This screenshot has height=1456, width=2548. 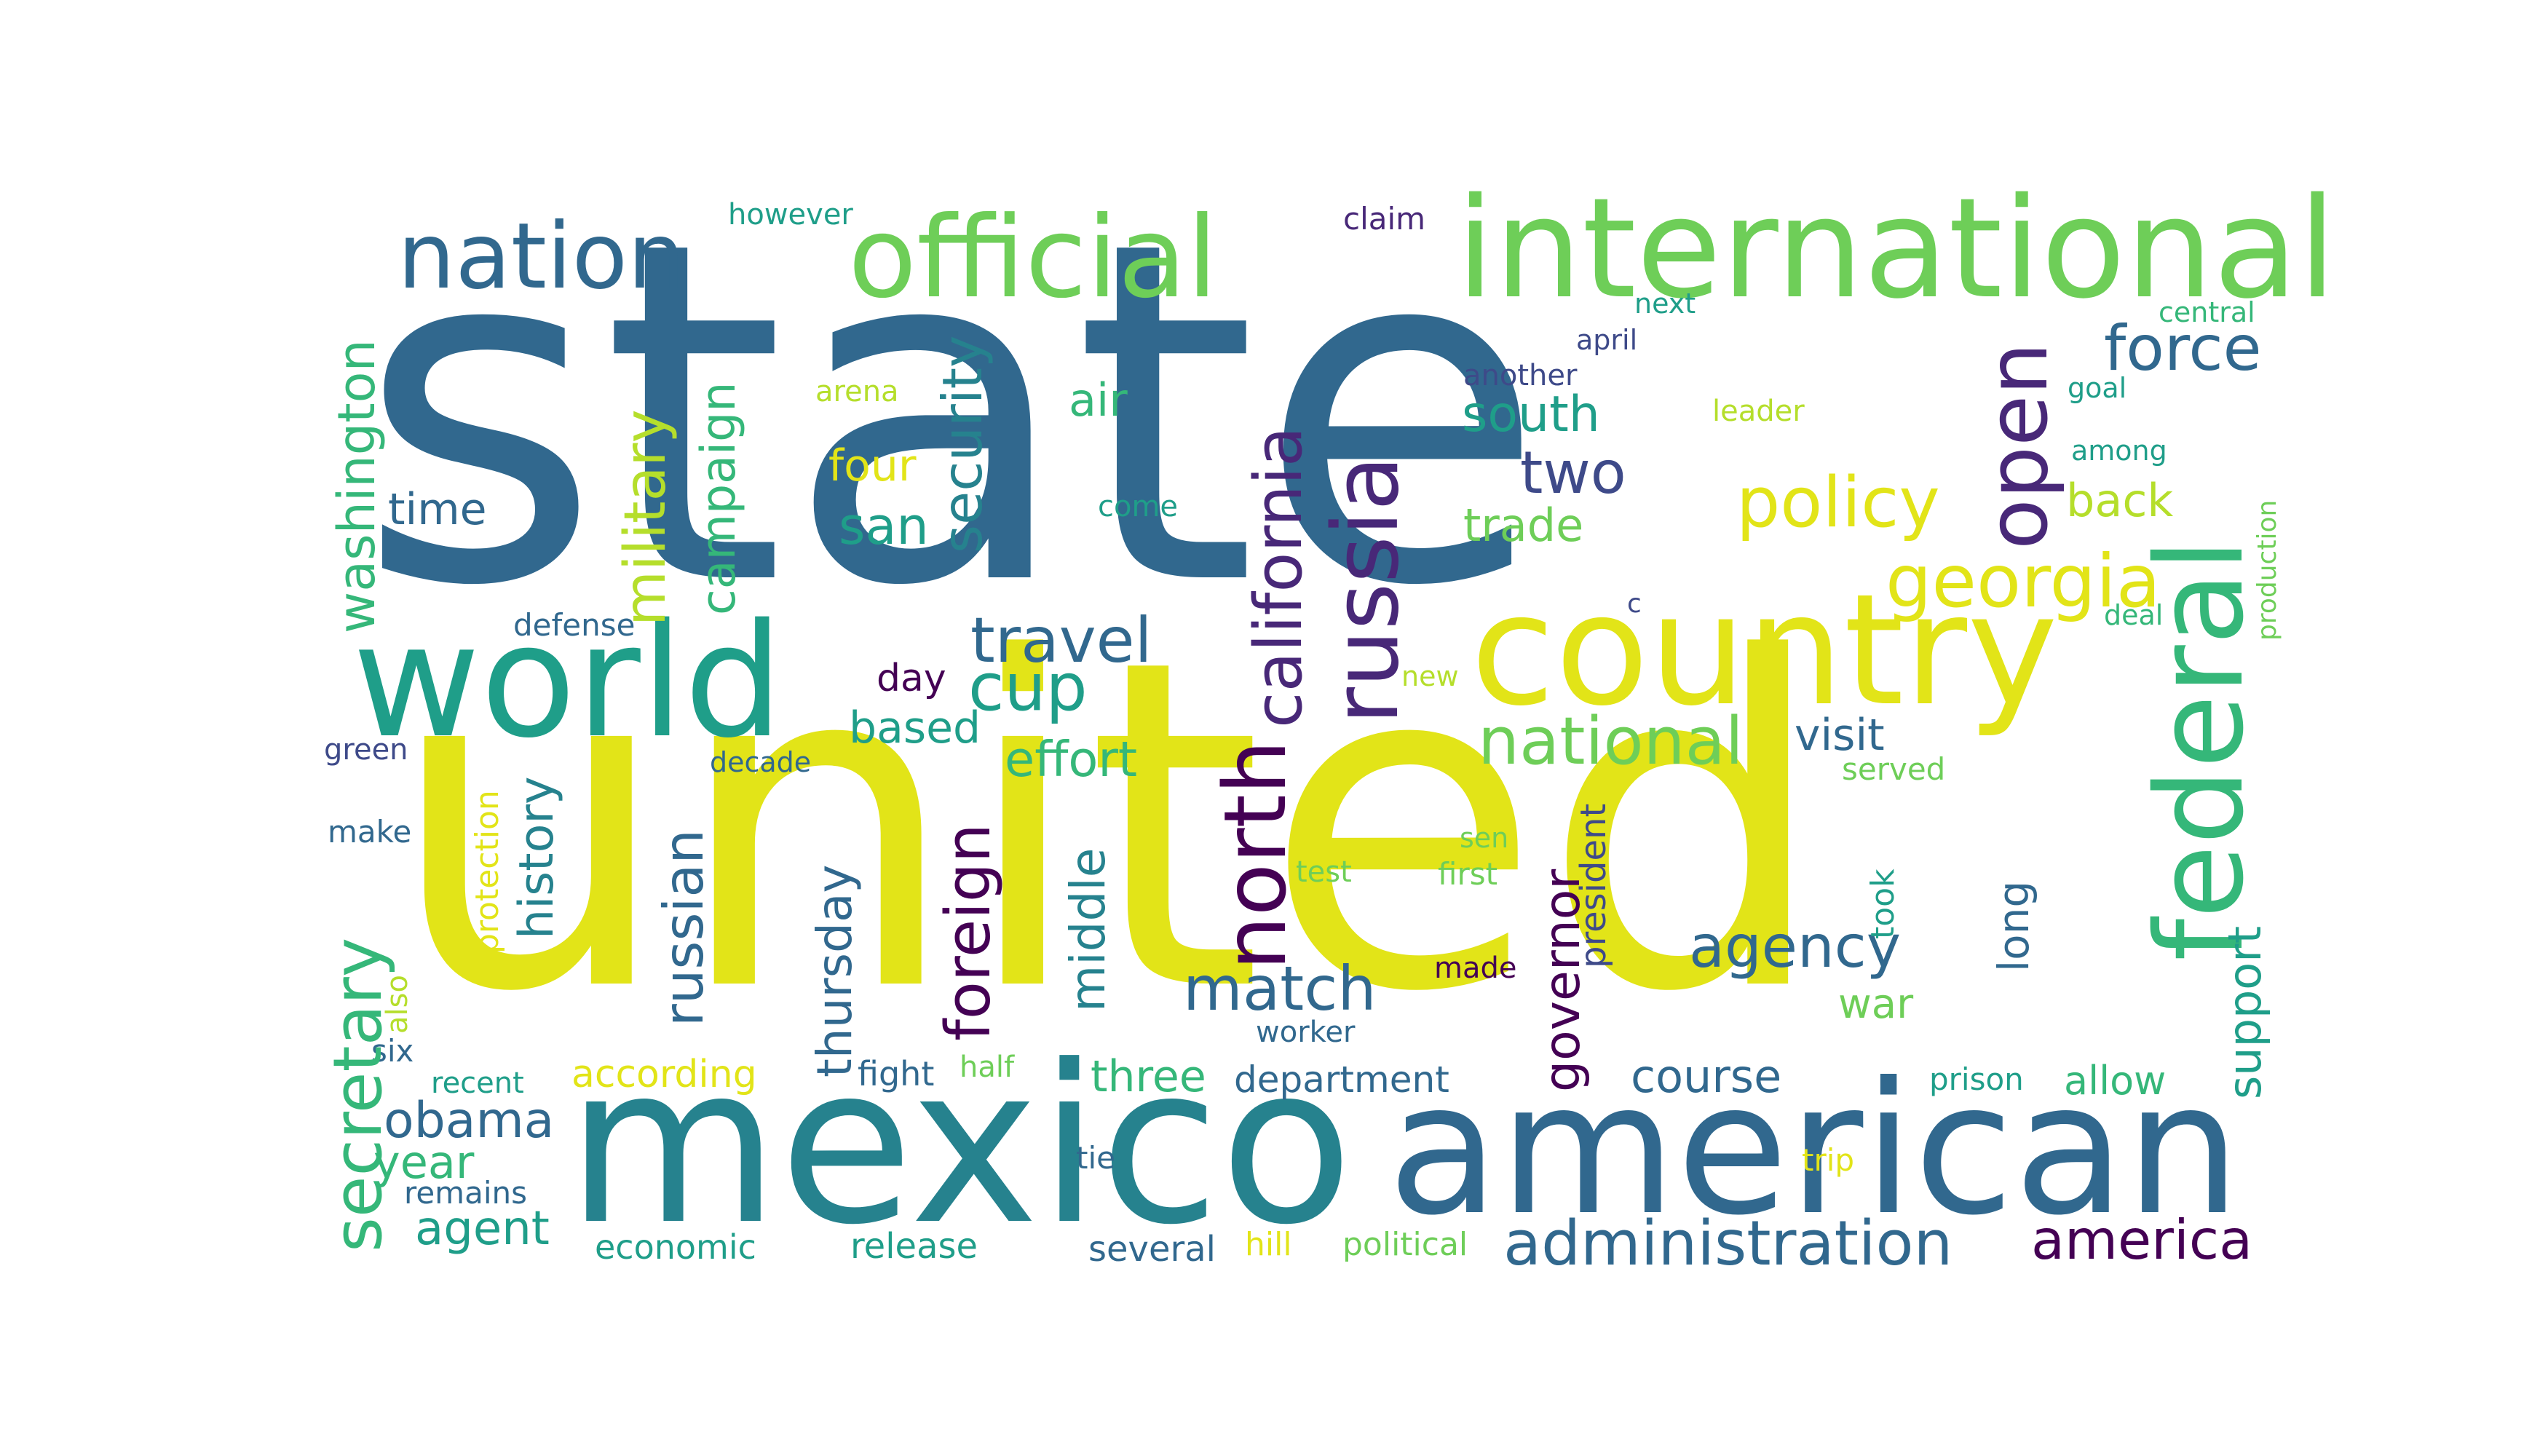 What do you see at coordinates (357, 486) in the screenshot?
I see `word-washington: washington` at bounding box center [357, 486].